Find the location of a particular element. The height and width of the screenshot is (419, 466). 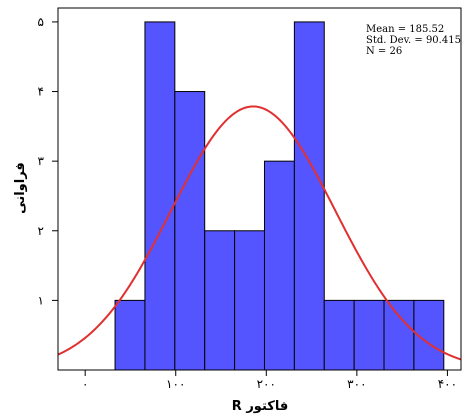

y-tick-label: ۳ is located at coordinates (41, 161).